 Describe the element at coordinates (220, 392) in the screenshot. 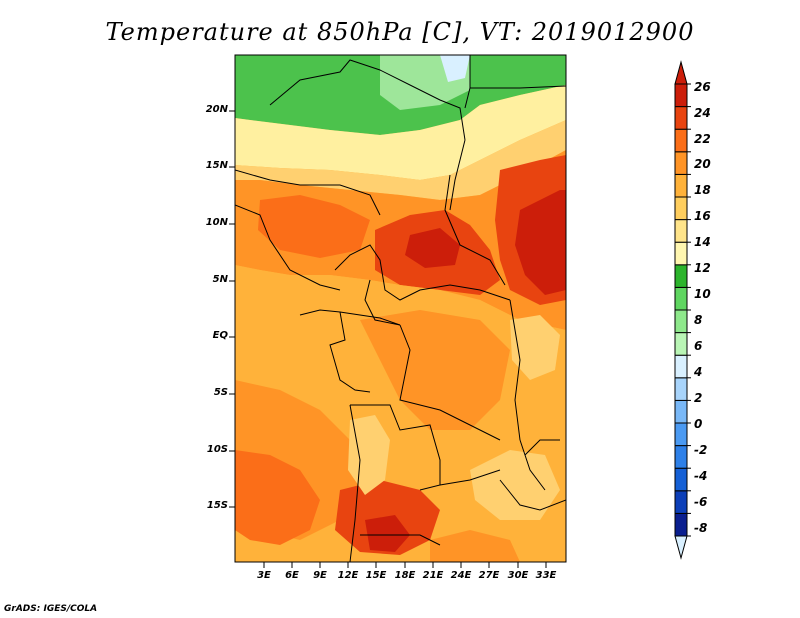

I see `lat-label-5s: 5S` at that location.